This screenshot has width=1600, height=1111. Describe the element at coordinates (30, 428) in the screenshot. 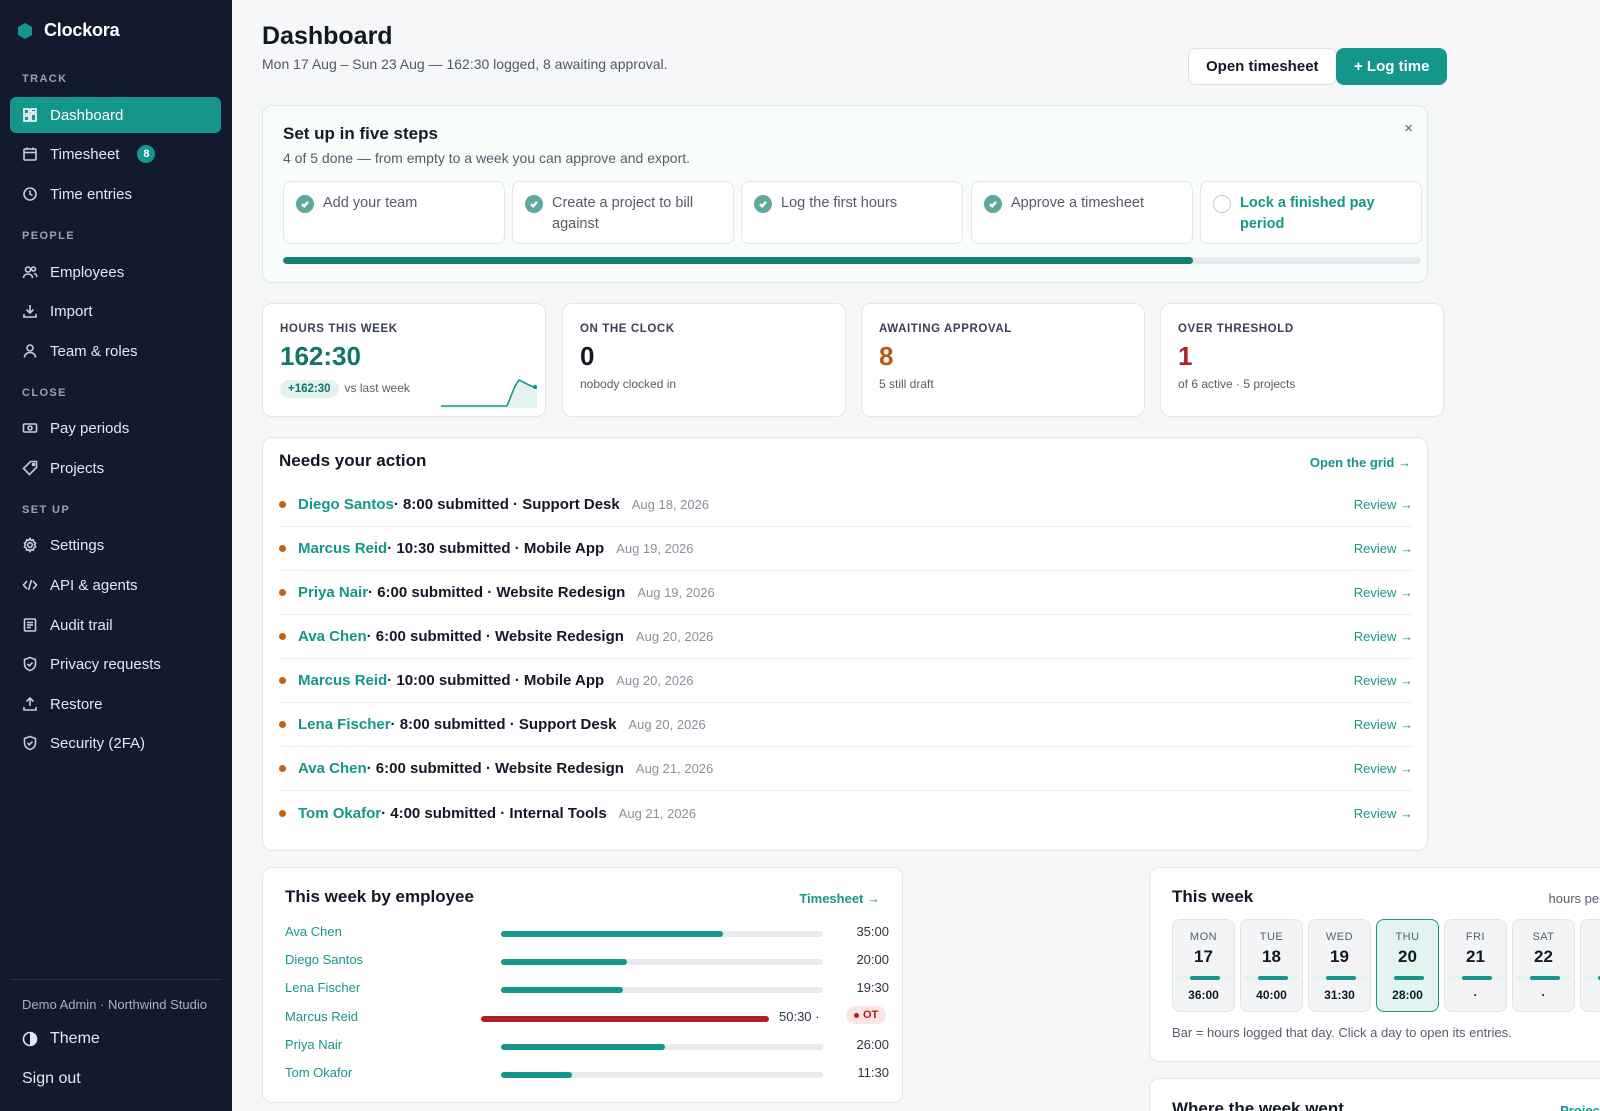

I see `money-icon` at that location.